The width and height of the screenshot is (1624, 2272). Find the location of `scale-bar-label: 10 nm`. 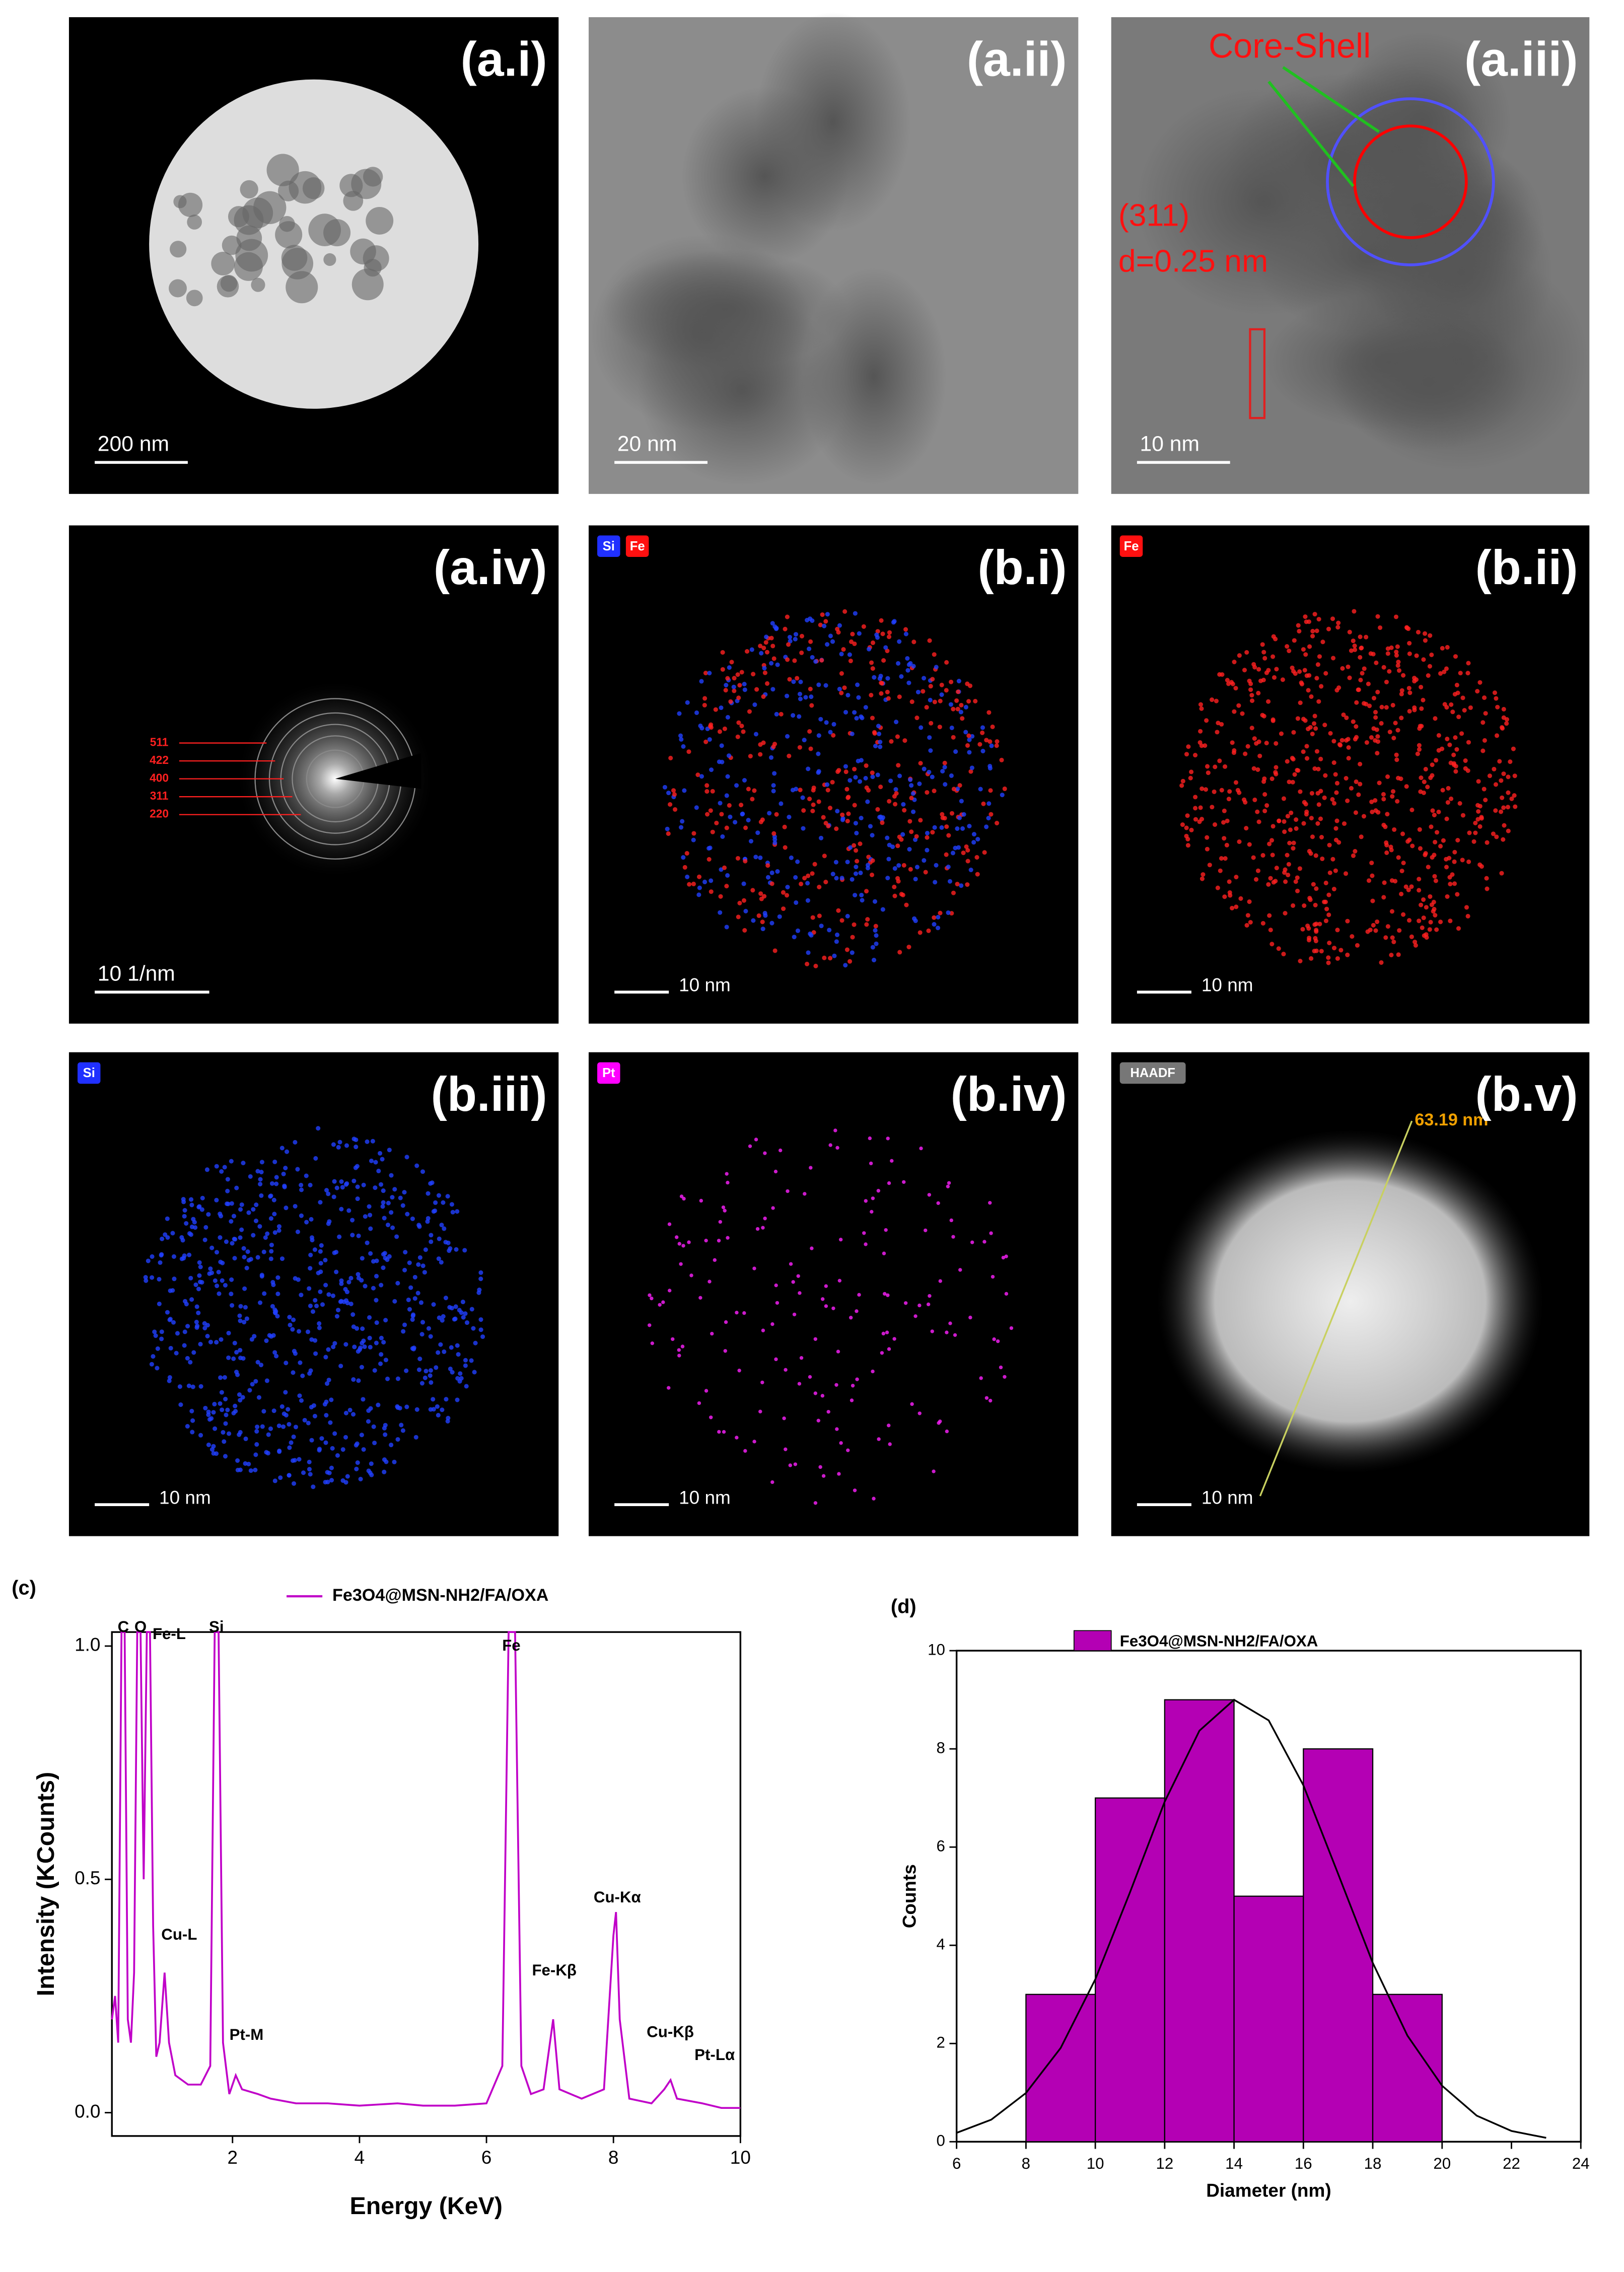

scale-bar-label: 10 nm is located at coordinates (1169, 444).